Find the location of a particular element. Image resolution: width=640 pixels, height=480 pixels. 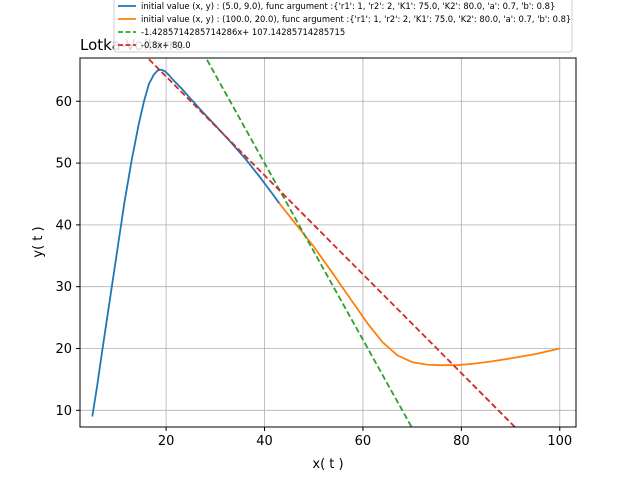

y-axis-label: y( t ) is located at coordinates (38, 241).